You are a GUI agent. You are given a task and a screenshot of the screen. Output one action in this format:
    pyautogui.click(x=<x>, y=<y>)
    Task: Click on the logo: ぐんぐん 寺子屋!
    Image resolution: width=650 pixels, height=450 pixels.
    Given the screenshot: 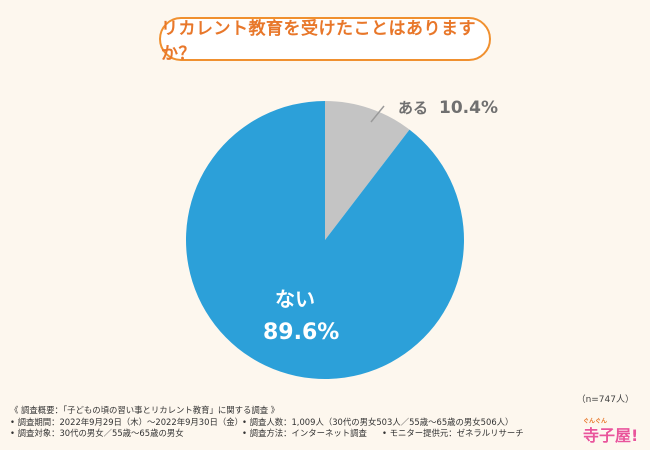 What is the action you would take?
    pyautogui.click(x=611, y=431)
    